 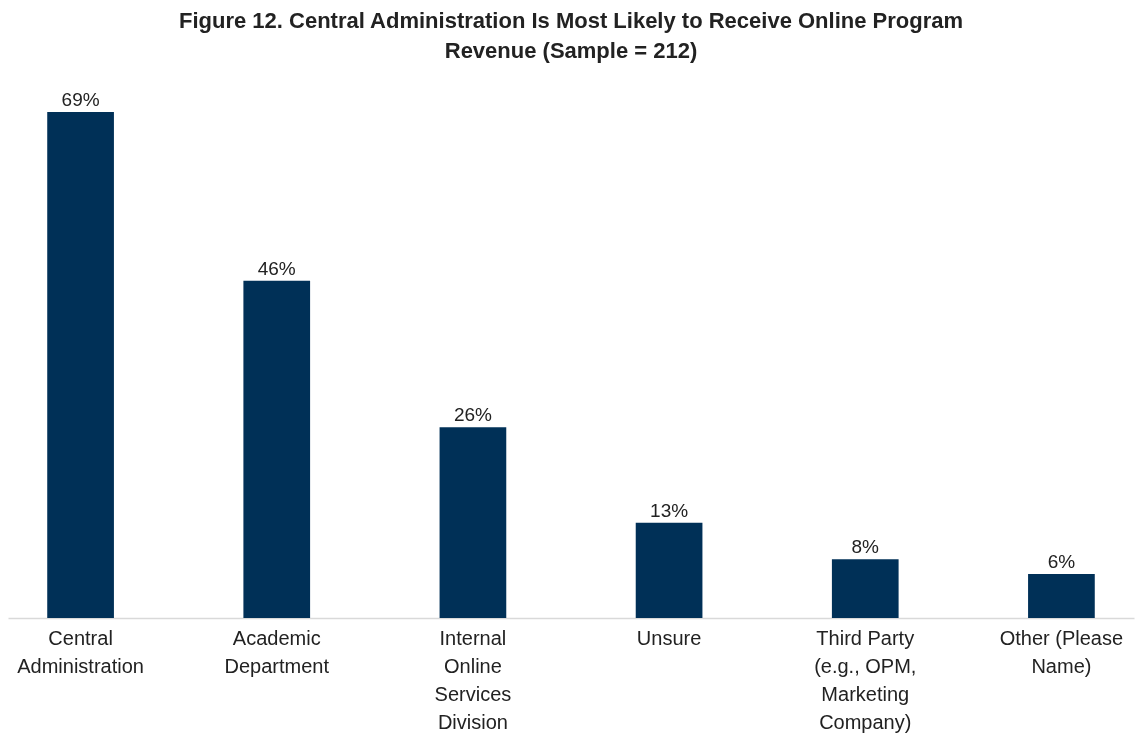 I want to click on x-tick-label: Academic Department, so click(x=277, y=651).